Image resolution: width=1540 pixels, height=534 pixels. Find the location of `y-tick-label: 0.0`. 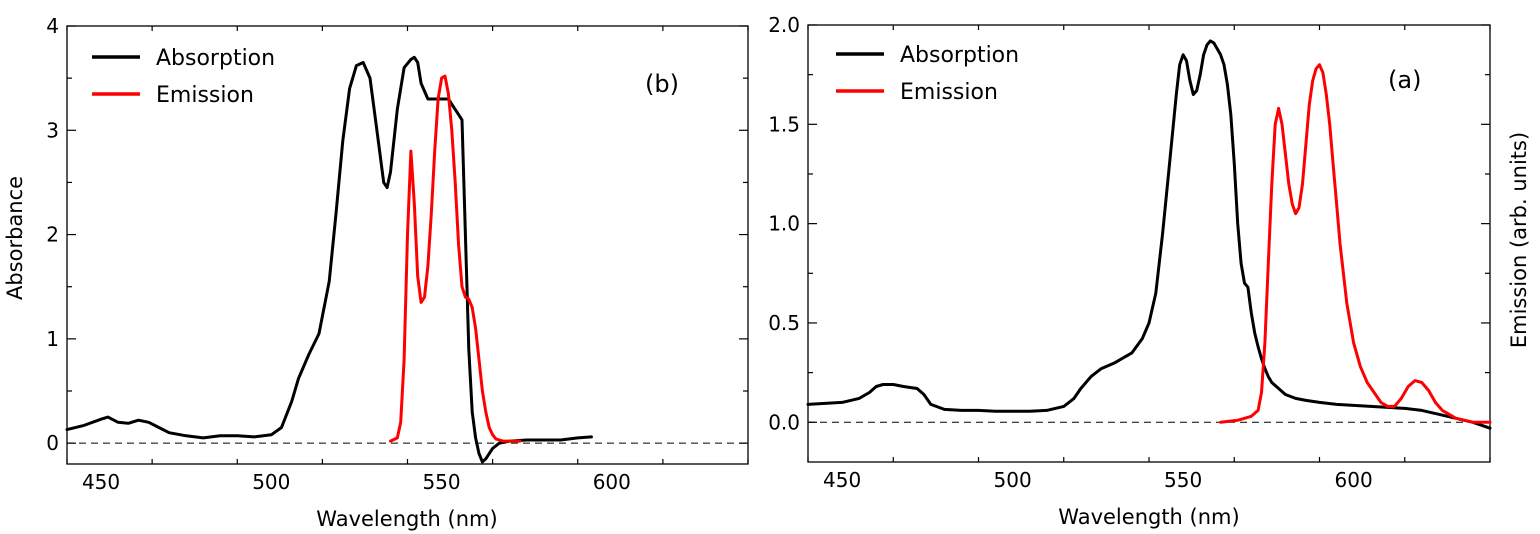

y-tick-label: 0.0 is located at coordinates (784, 422).